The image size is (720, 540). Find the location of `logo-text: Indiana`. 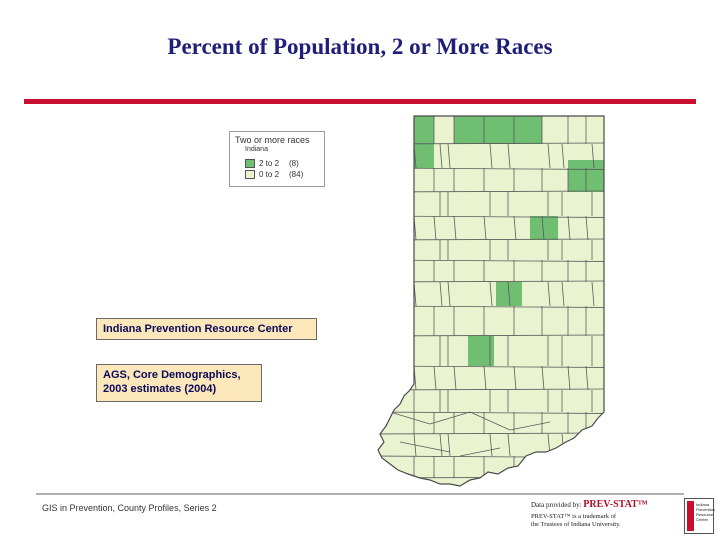

logo-text: Indiana is located at coordinates (703, 504).